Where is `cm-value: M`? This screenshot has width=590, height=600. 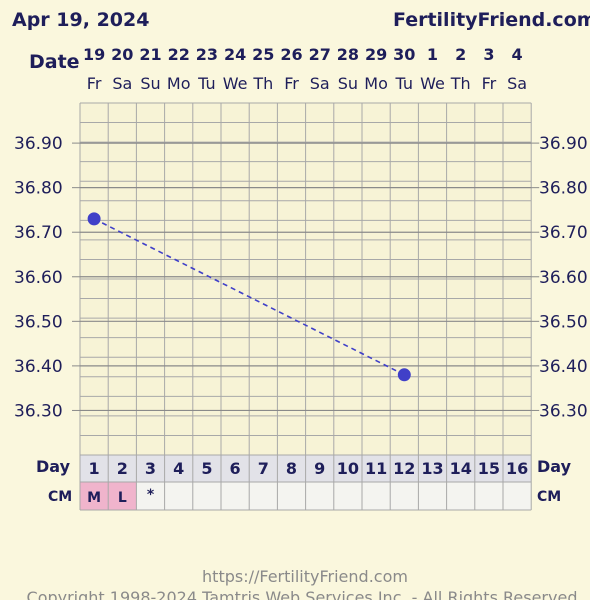 cm-value: M is located at coordinates (94, 498).